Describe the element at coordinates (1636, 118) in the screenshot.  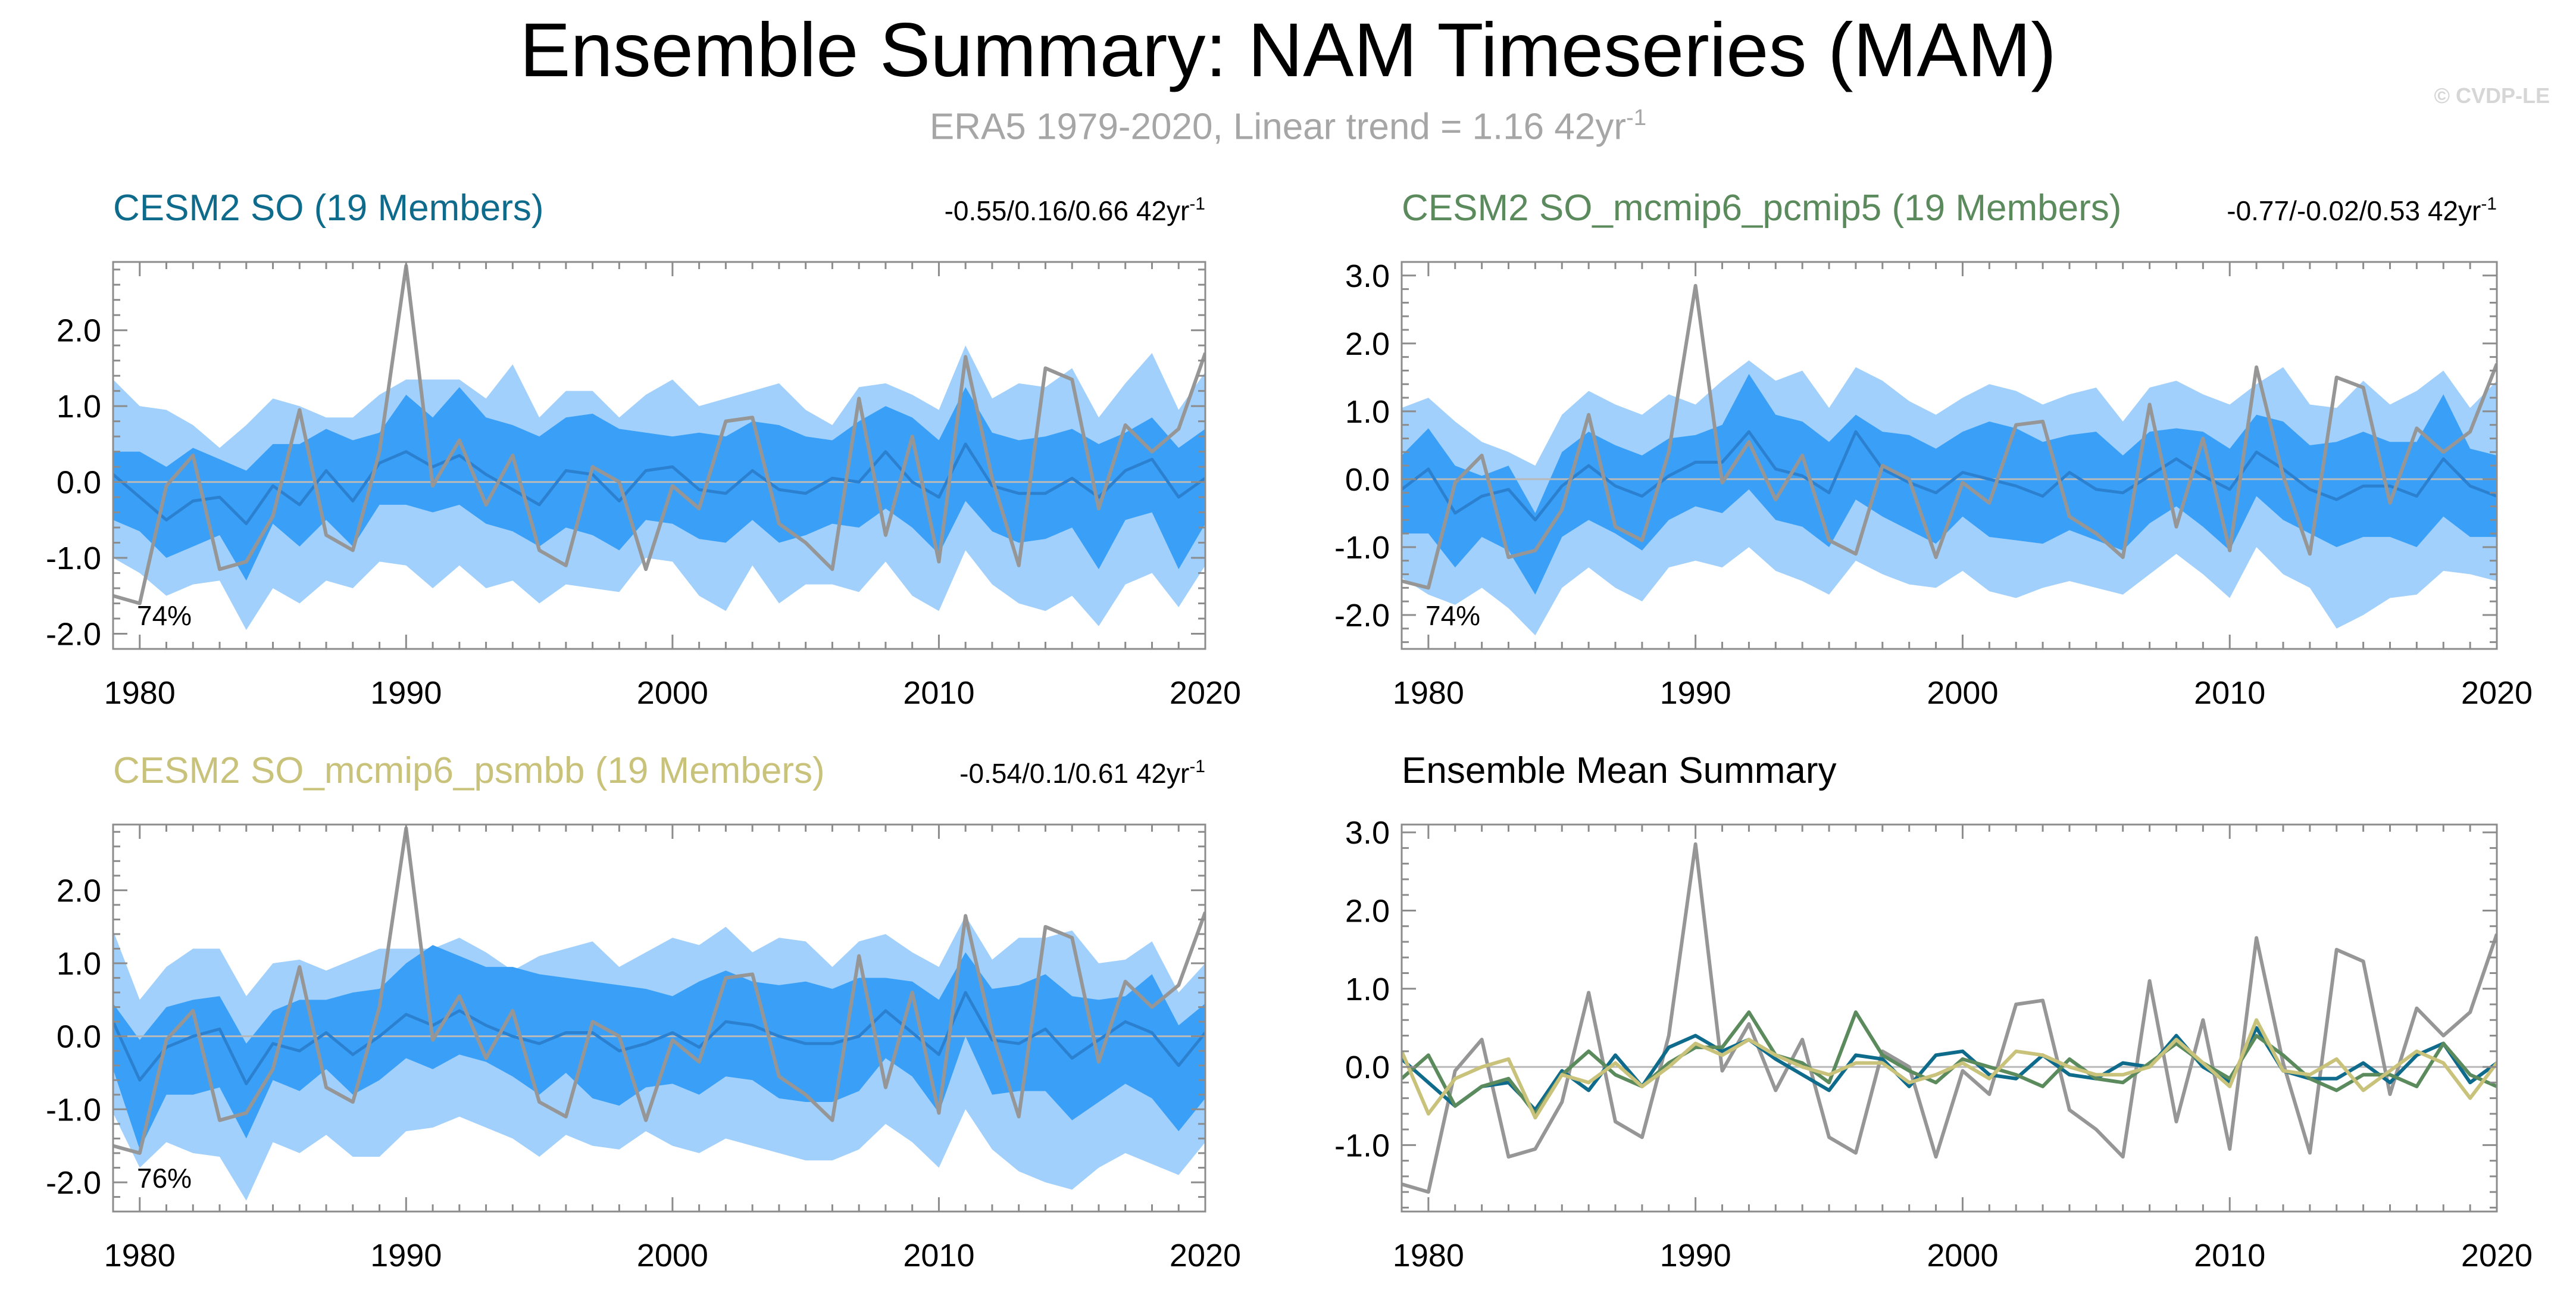
I see `subtitle-exponent: -1` at that location.